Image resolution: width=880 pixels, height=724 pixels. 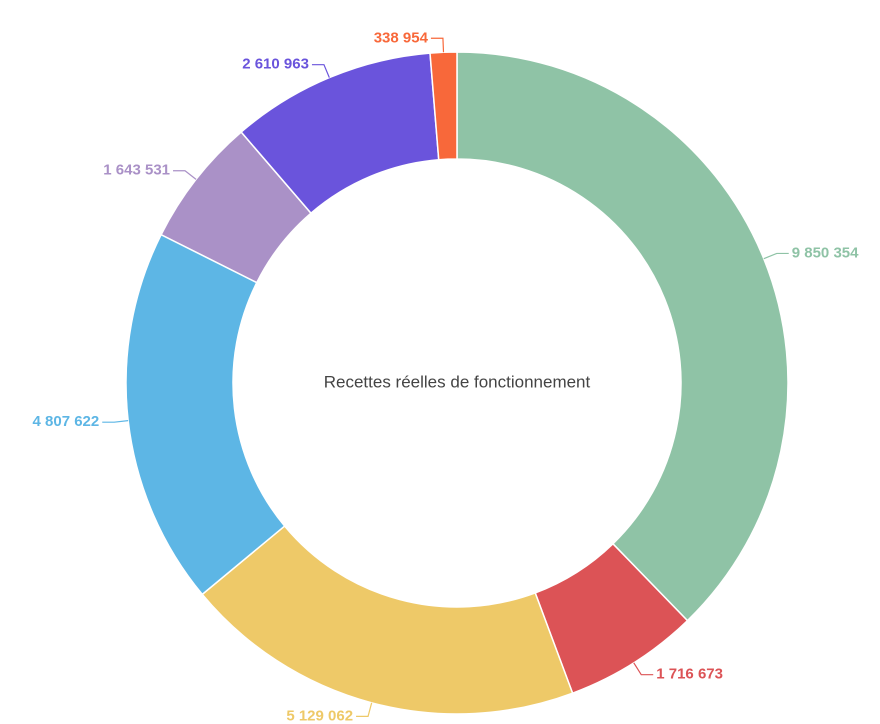 What do you see at coordinates (457, 381) in the screenshot?
I see `chart-title: Recettes réelles de fonctionnement` at bounding box center [457, 381].